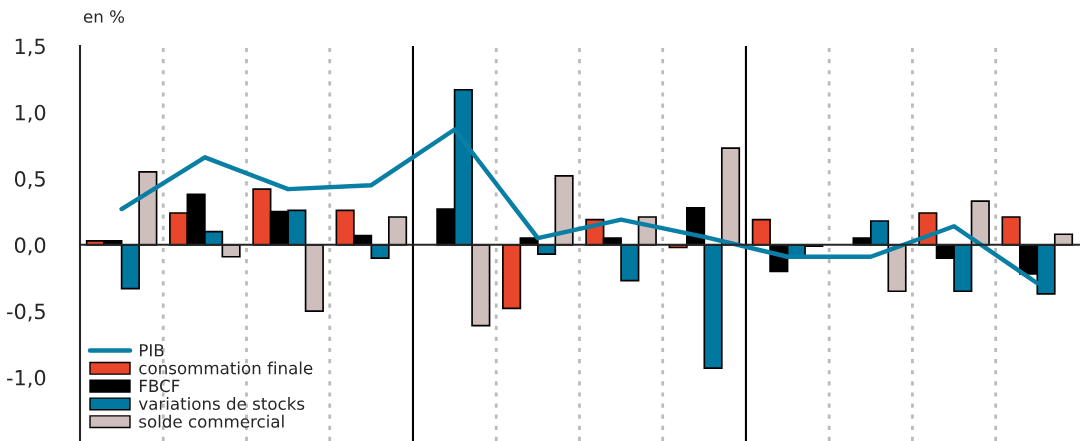 The width and height of the screenshot is (1080, 441). I want to click on legend-label: consommation finale, so click(226, 368).